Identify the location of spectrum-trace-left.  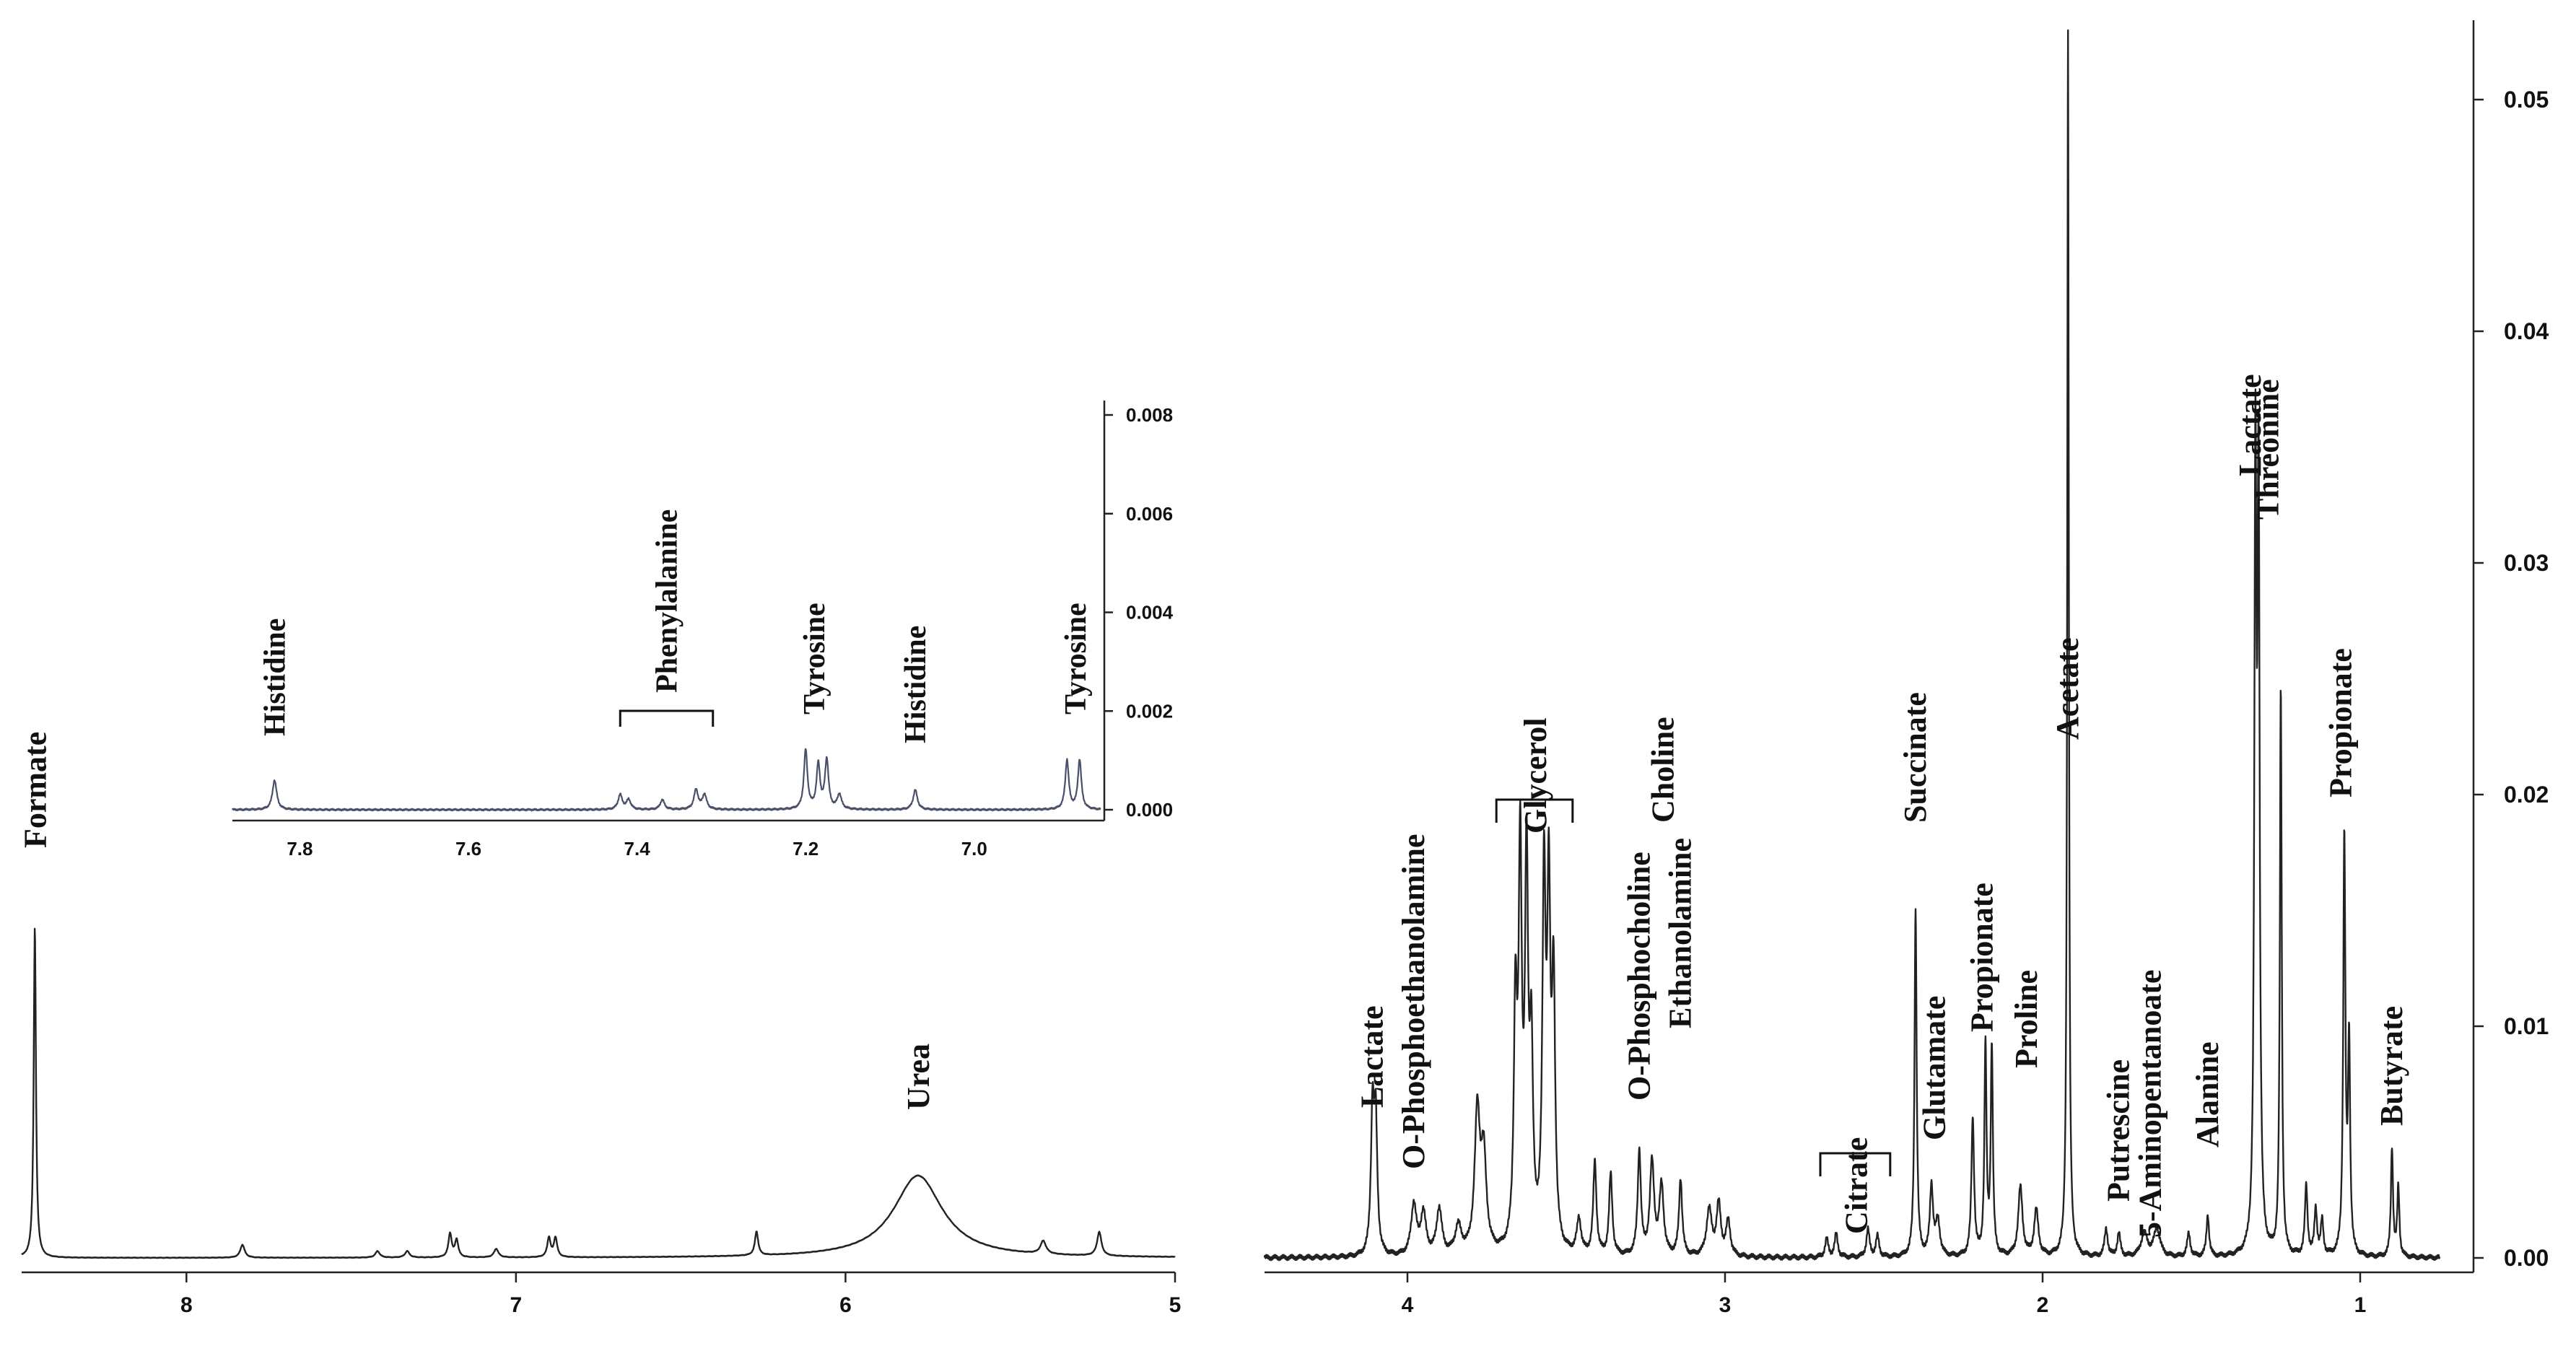
(598, 1093).